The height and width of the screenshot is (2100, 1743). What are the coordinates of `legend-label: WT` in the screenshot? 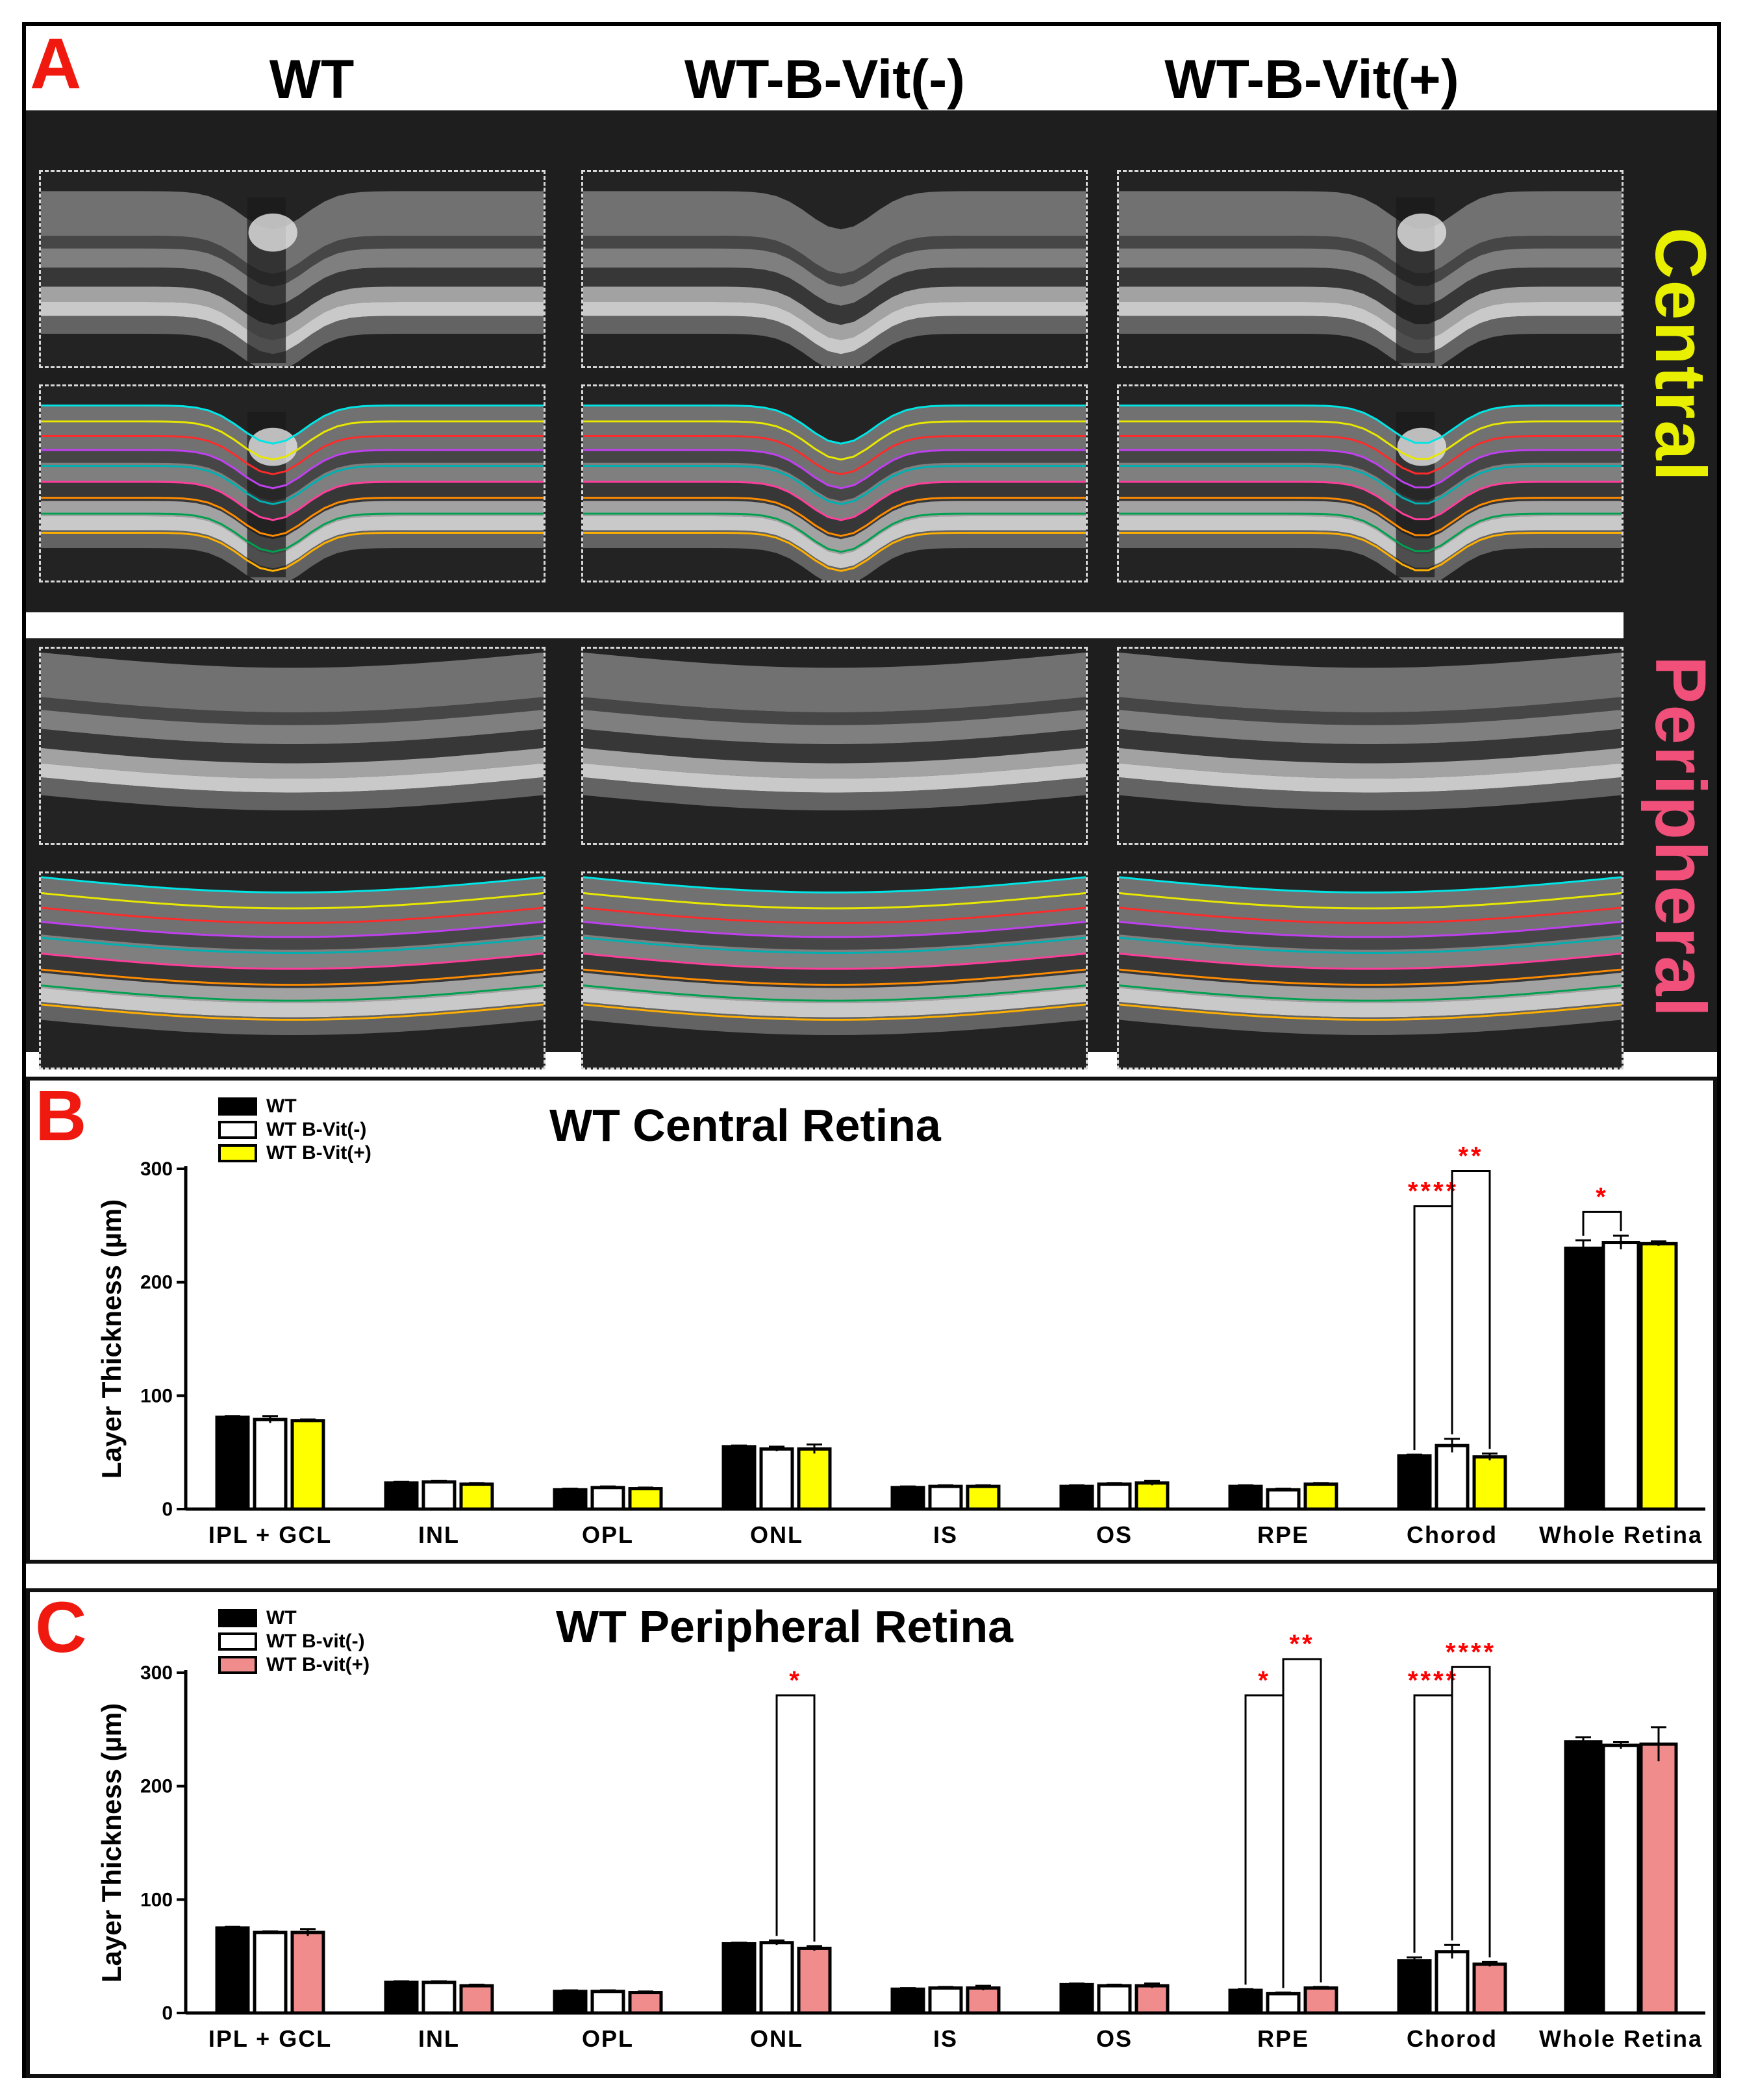 It's located at (281, 1618).